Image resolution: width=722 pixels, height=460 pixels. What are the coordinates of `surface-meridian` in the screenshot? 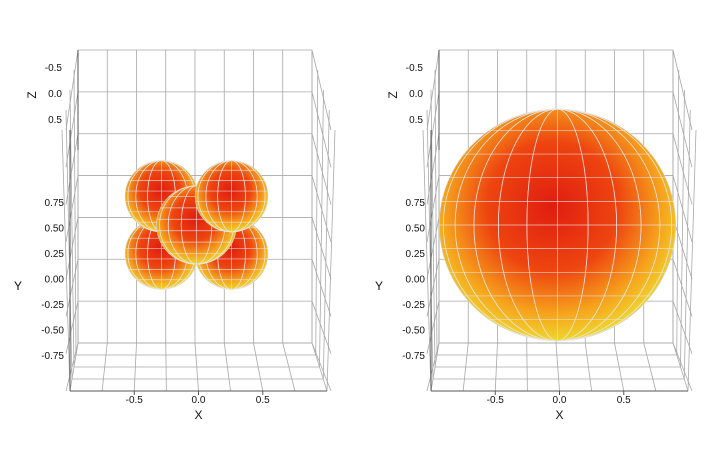 It's located at (231, 196).